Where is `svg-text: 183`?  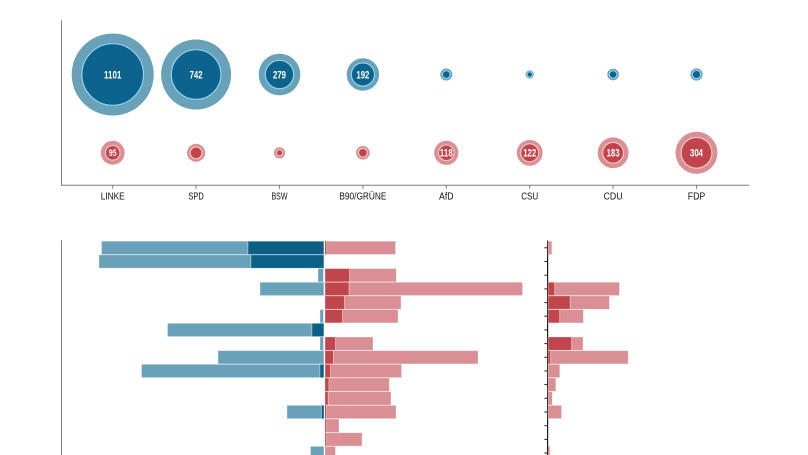
svg-text: 183 is located at coordinates (613, 154).